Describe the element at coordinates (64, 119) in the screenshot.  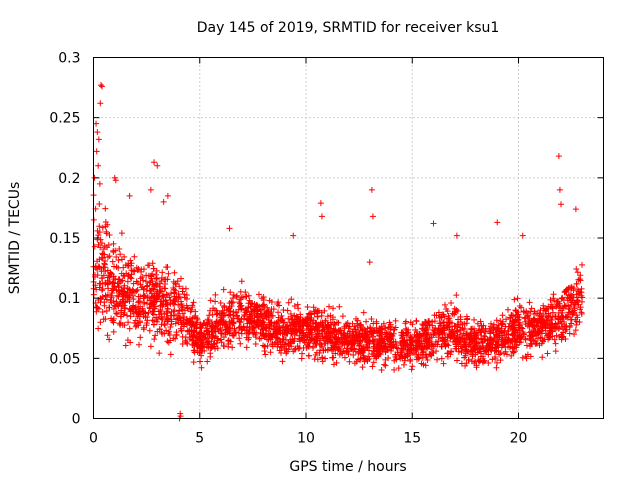
I see `y-tick-label: 0.25` at that location.